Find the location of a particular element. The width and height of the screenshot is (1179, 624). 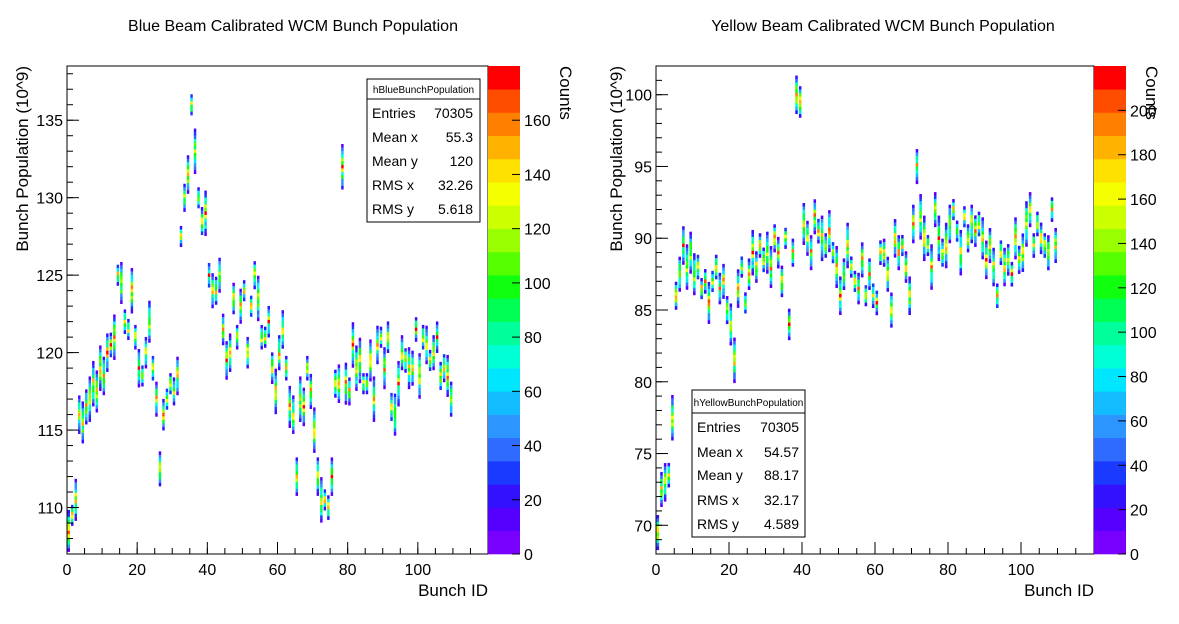

stats-label-mean-y: Mean y is located at coordinates (720, 475).